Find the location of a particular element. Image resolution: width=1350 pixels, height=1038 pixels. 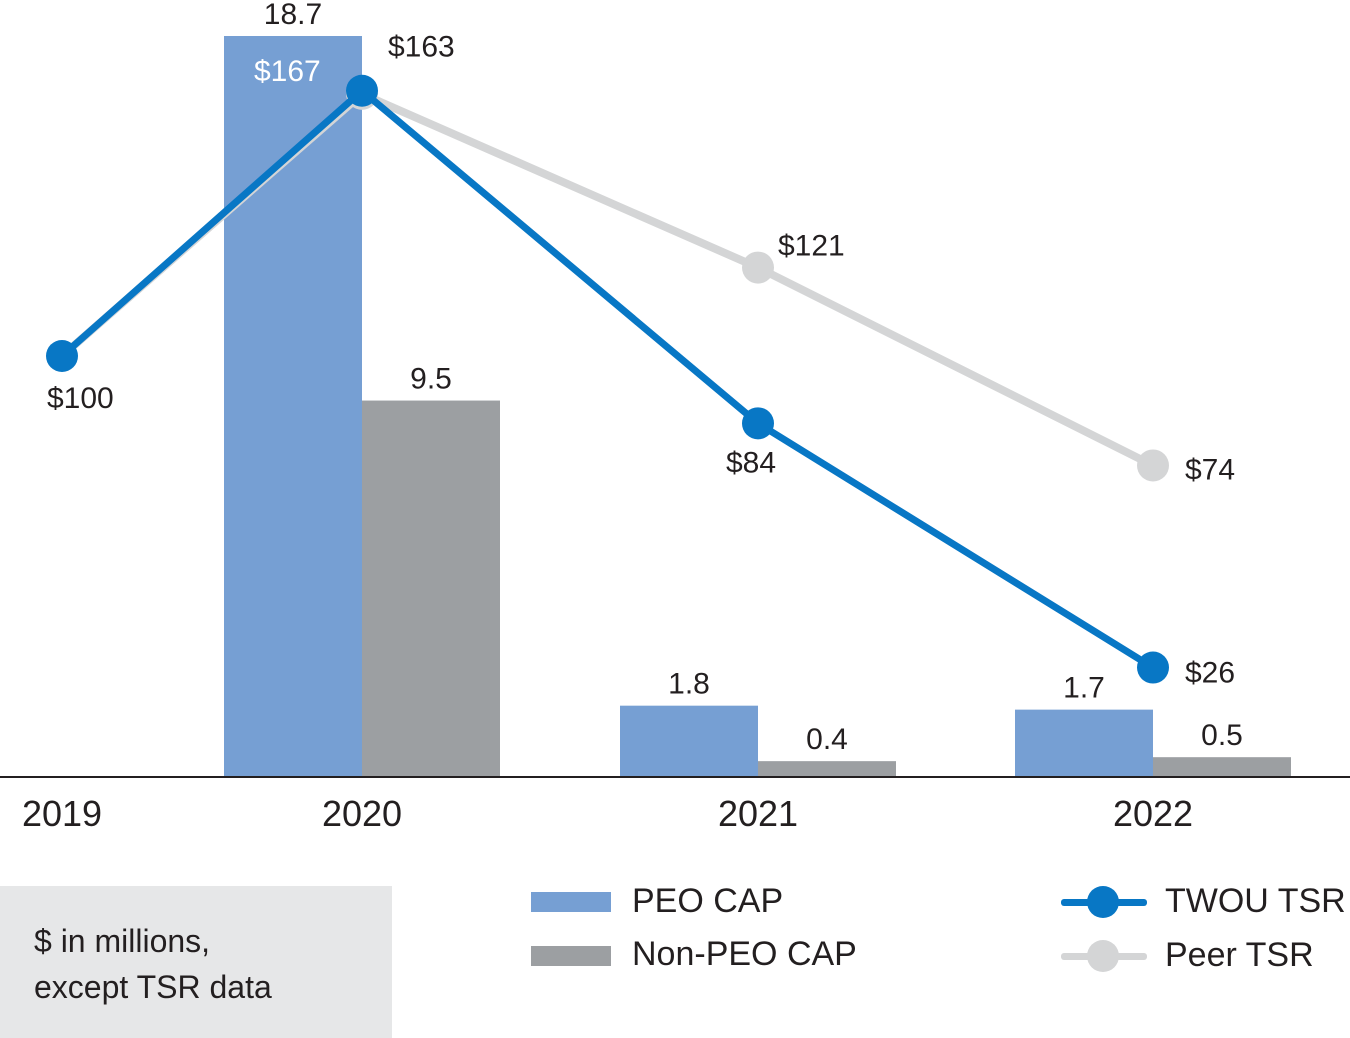

bar-non-peo-cap-2021 is located at coordinates (827, 769).